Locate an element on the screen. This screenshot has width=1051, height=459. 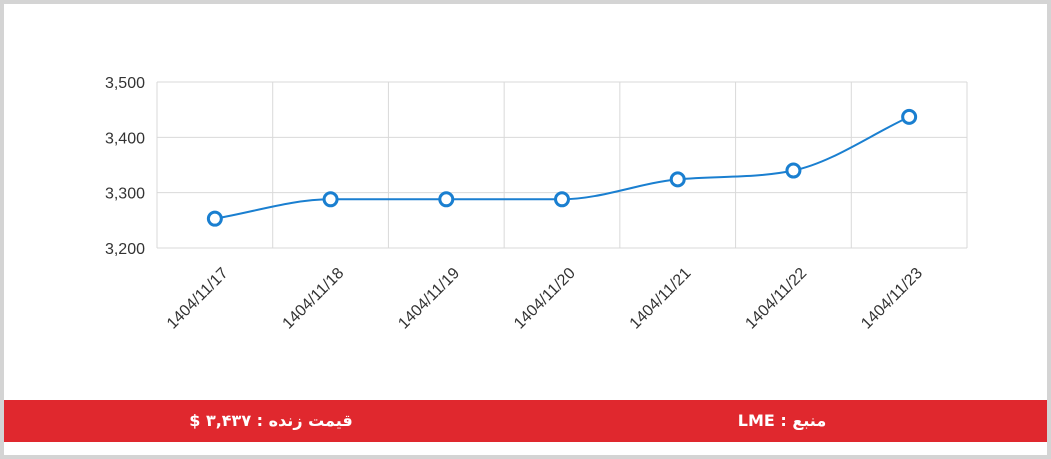
x-tick-label: 1404/11/21 is located at coordinates (661, 299).